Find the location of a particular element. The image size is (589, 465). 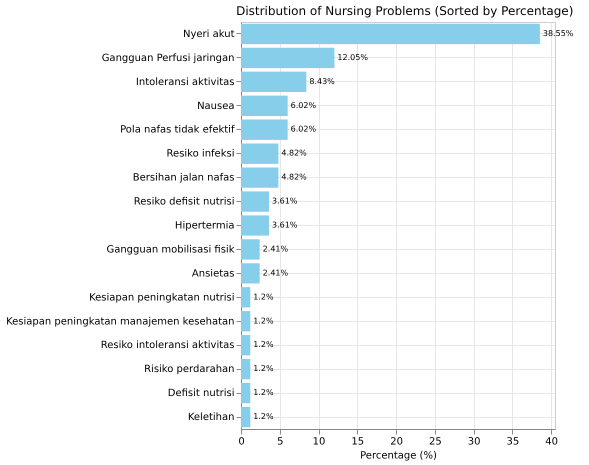

y-tick-label: Kesiapan peningkatan nutrisi is located at coordinates (161, 298).